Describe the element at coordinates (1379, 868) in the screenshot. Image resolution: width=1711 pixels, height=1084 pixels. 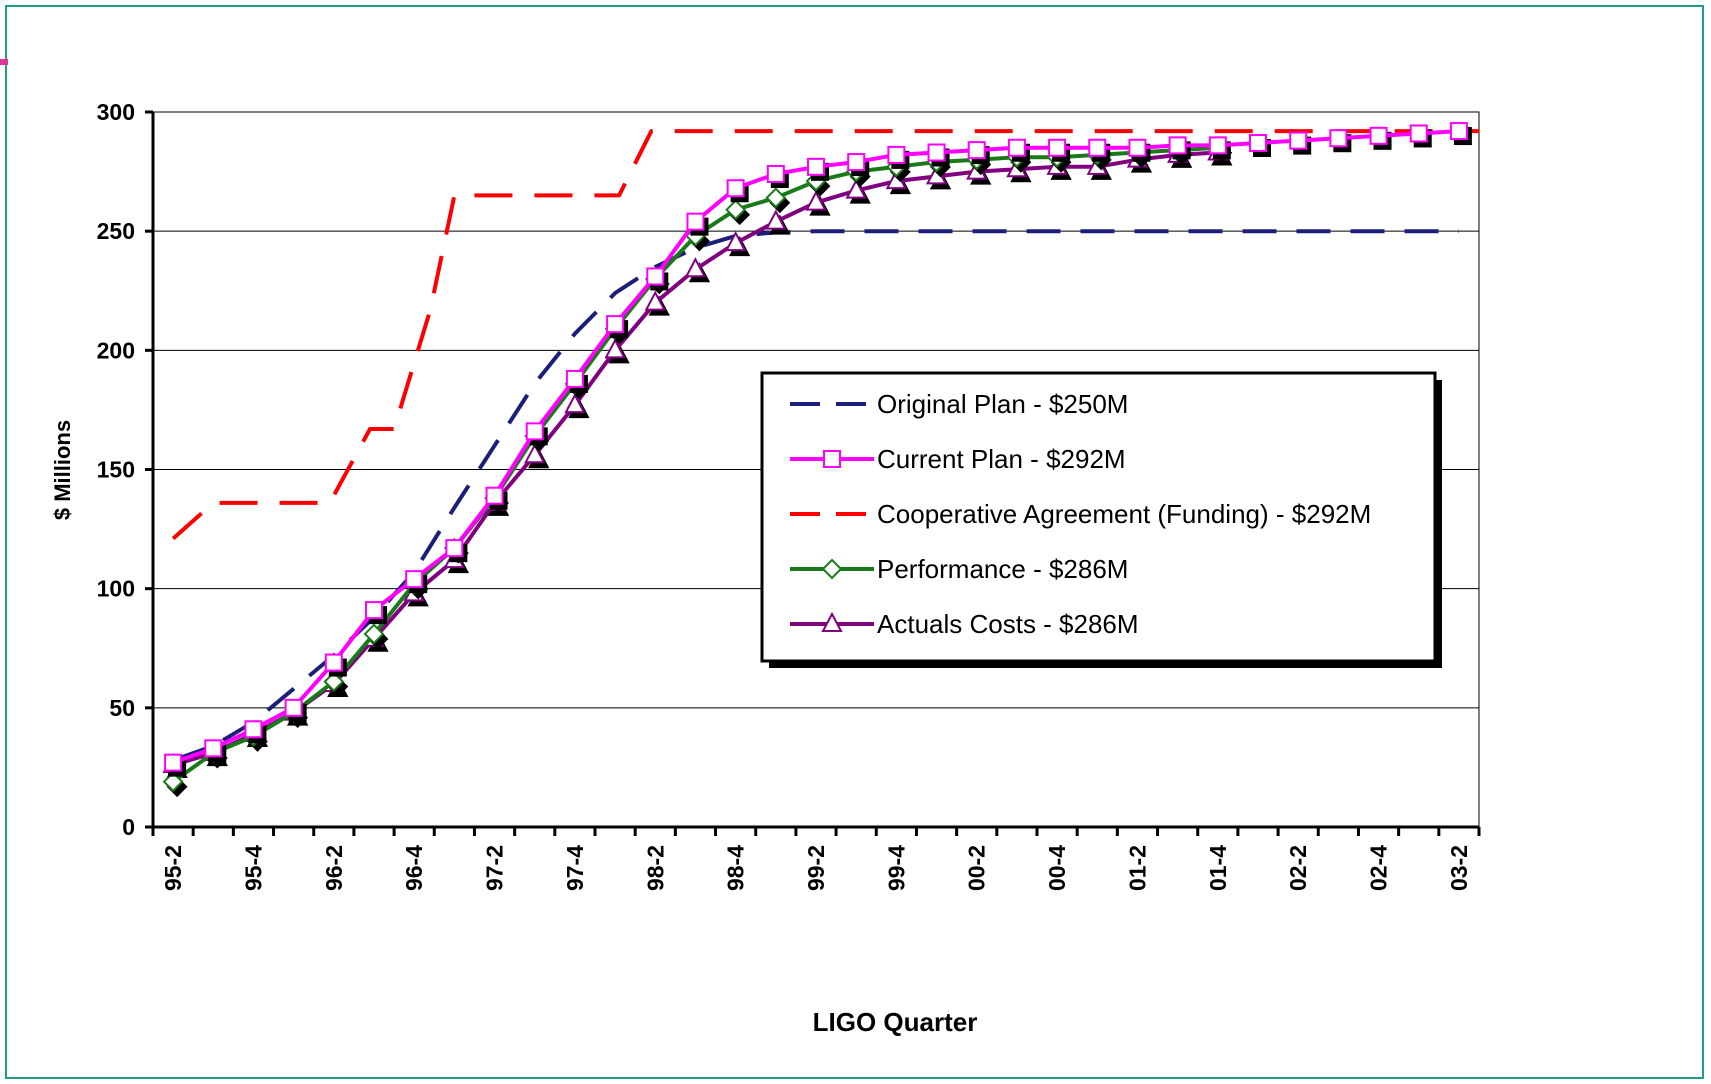
I see `x-tick-label: 02-4` at that location.